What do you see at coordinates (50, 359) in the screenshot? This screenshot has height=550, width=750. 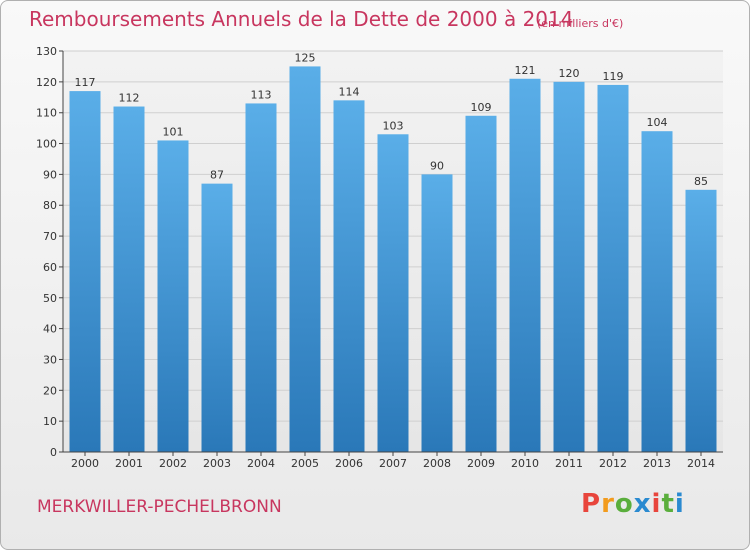 I see `y-tick-label: 30` at bounding box center [50, 359].